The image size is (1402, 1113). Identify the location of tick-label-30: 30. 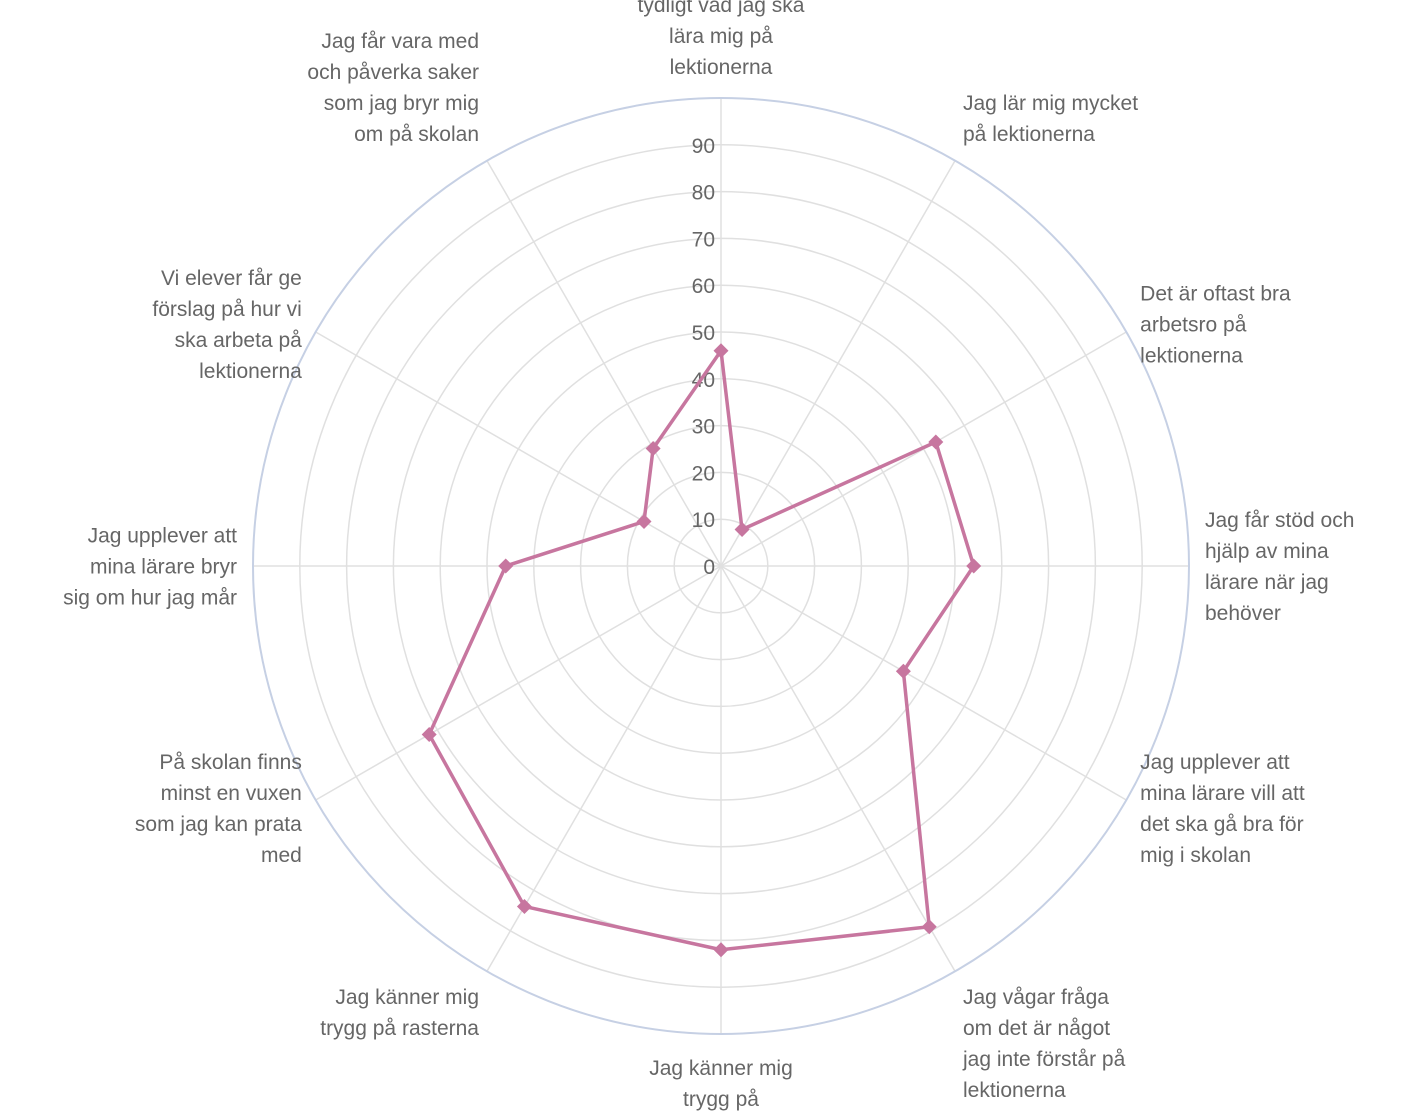
(703, 427).